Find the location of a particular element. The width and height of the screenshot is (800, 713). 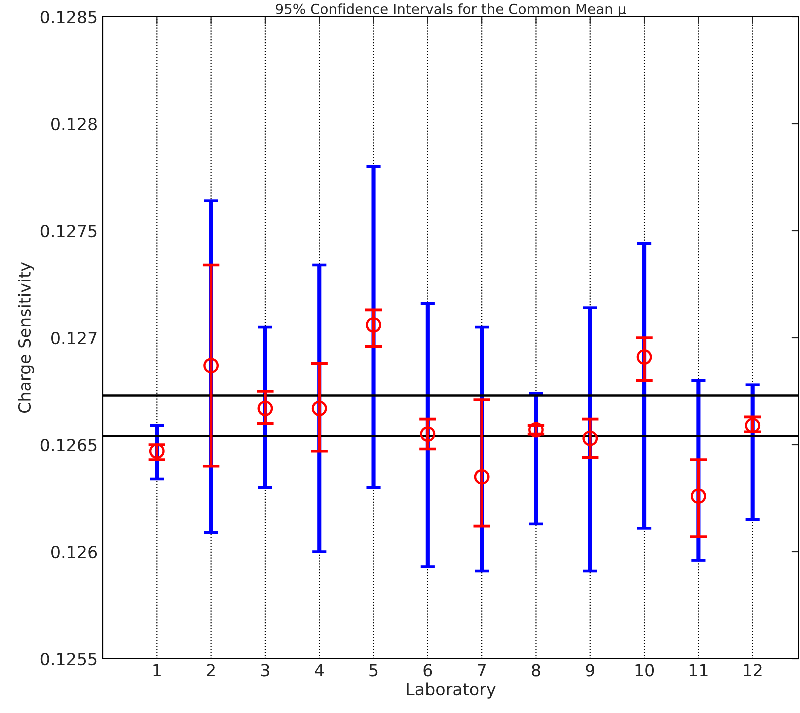

y-tick-label: 0.128 is located at coordinates (74, 124).